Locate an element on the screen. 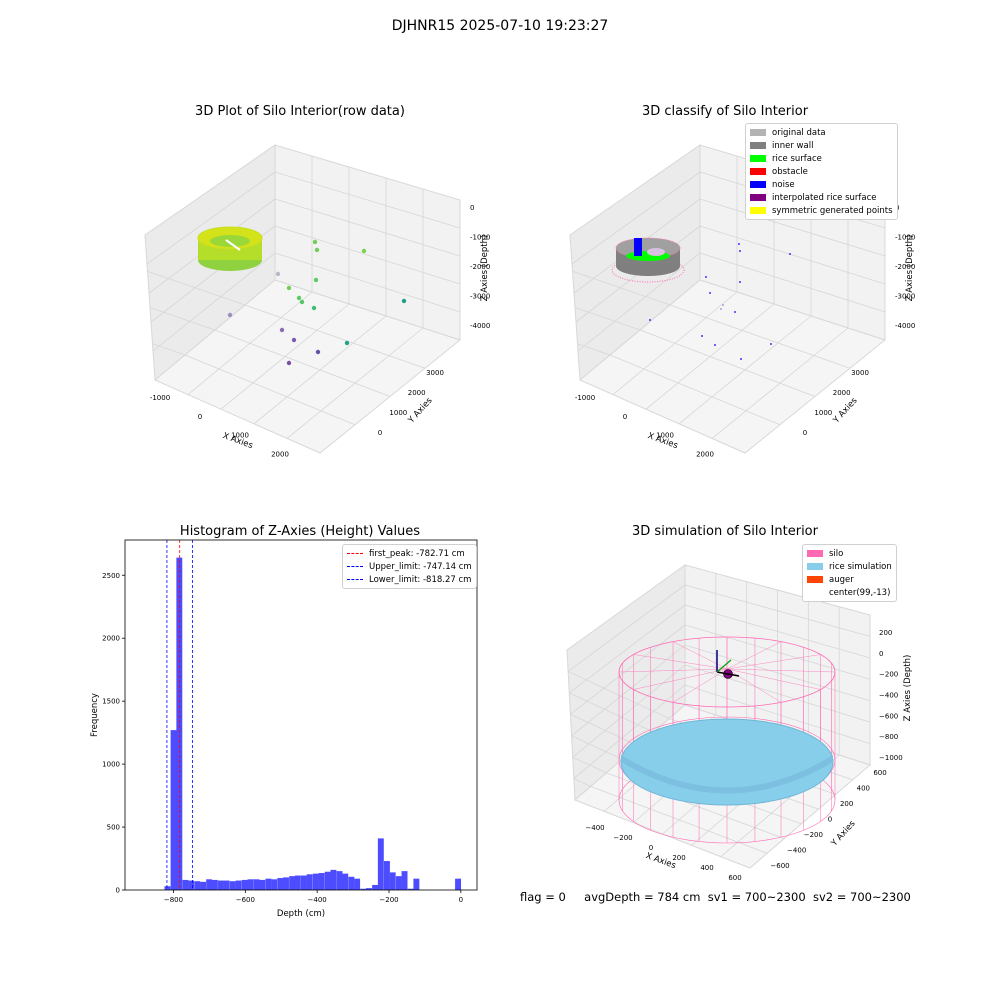  x-tick-label: 1000 is located at coordinates (240, 436).